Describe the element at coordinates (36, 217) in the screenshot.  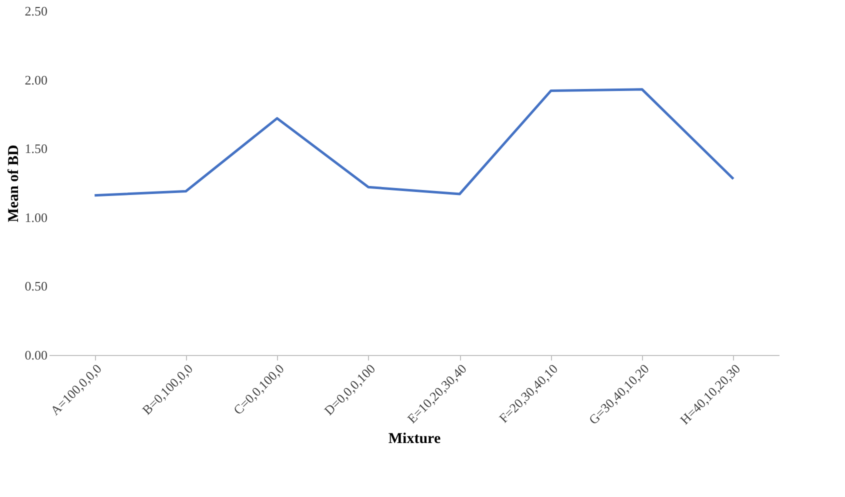
I see `y-tick-label: 1.00` at that location.